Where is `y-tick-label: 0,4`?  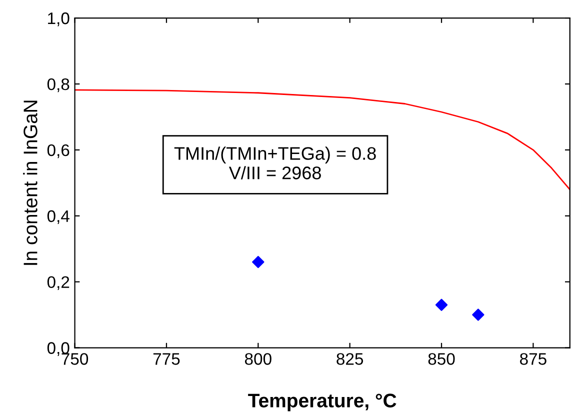
y-tick-label: 0,4 is located at coordinates (58, 217).